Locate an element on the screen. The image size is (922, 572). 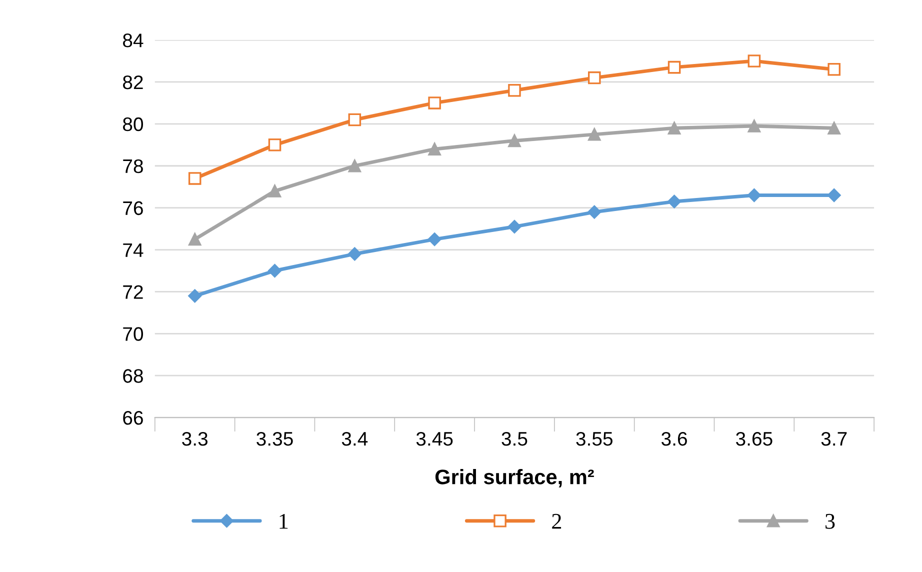
x-axis-title: Grid surface, m² is located at coordinates (514, 478).